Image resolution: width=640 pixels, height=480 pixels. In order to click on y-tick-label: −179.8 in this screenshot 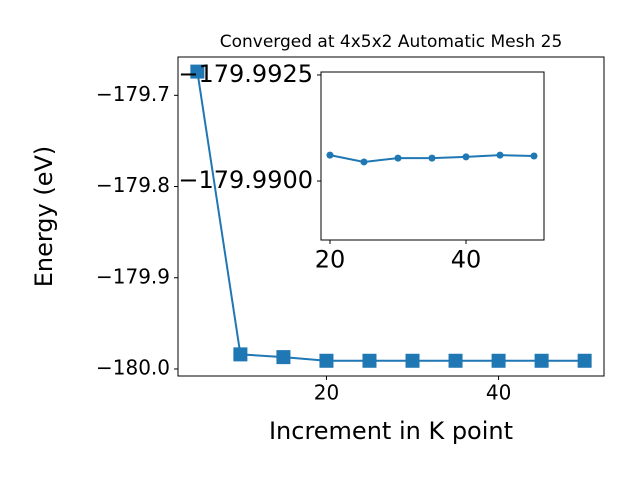, I will do `click(133, 185)`.